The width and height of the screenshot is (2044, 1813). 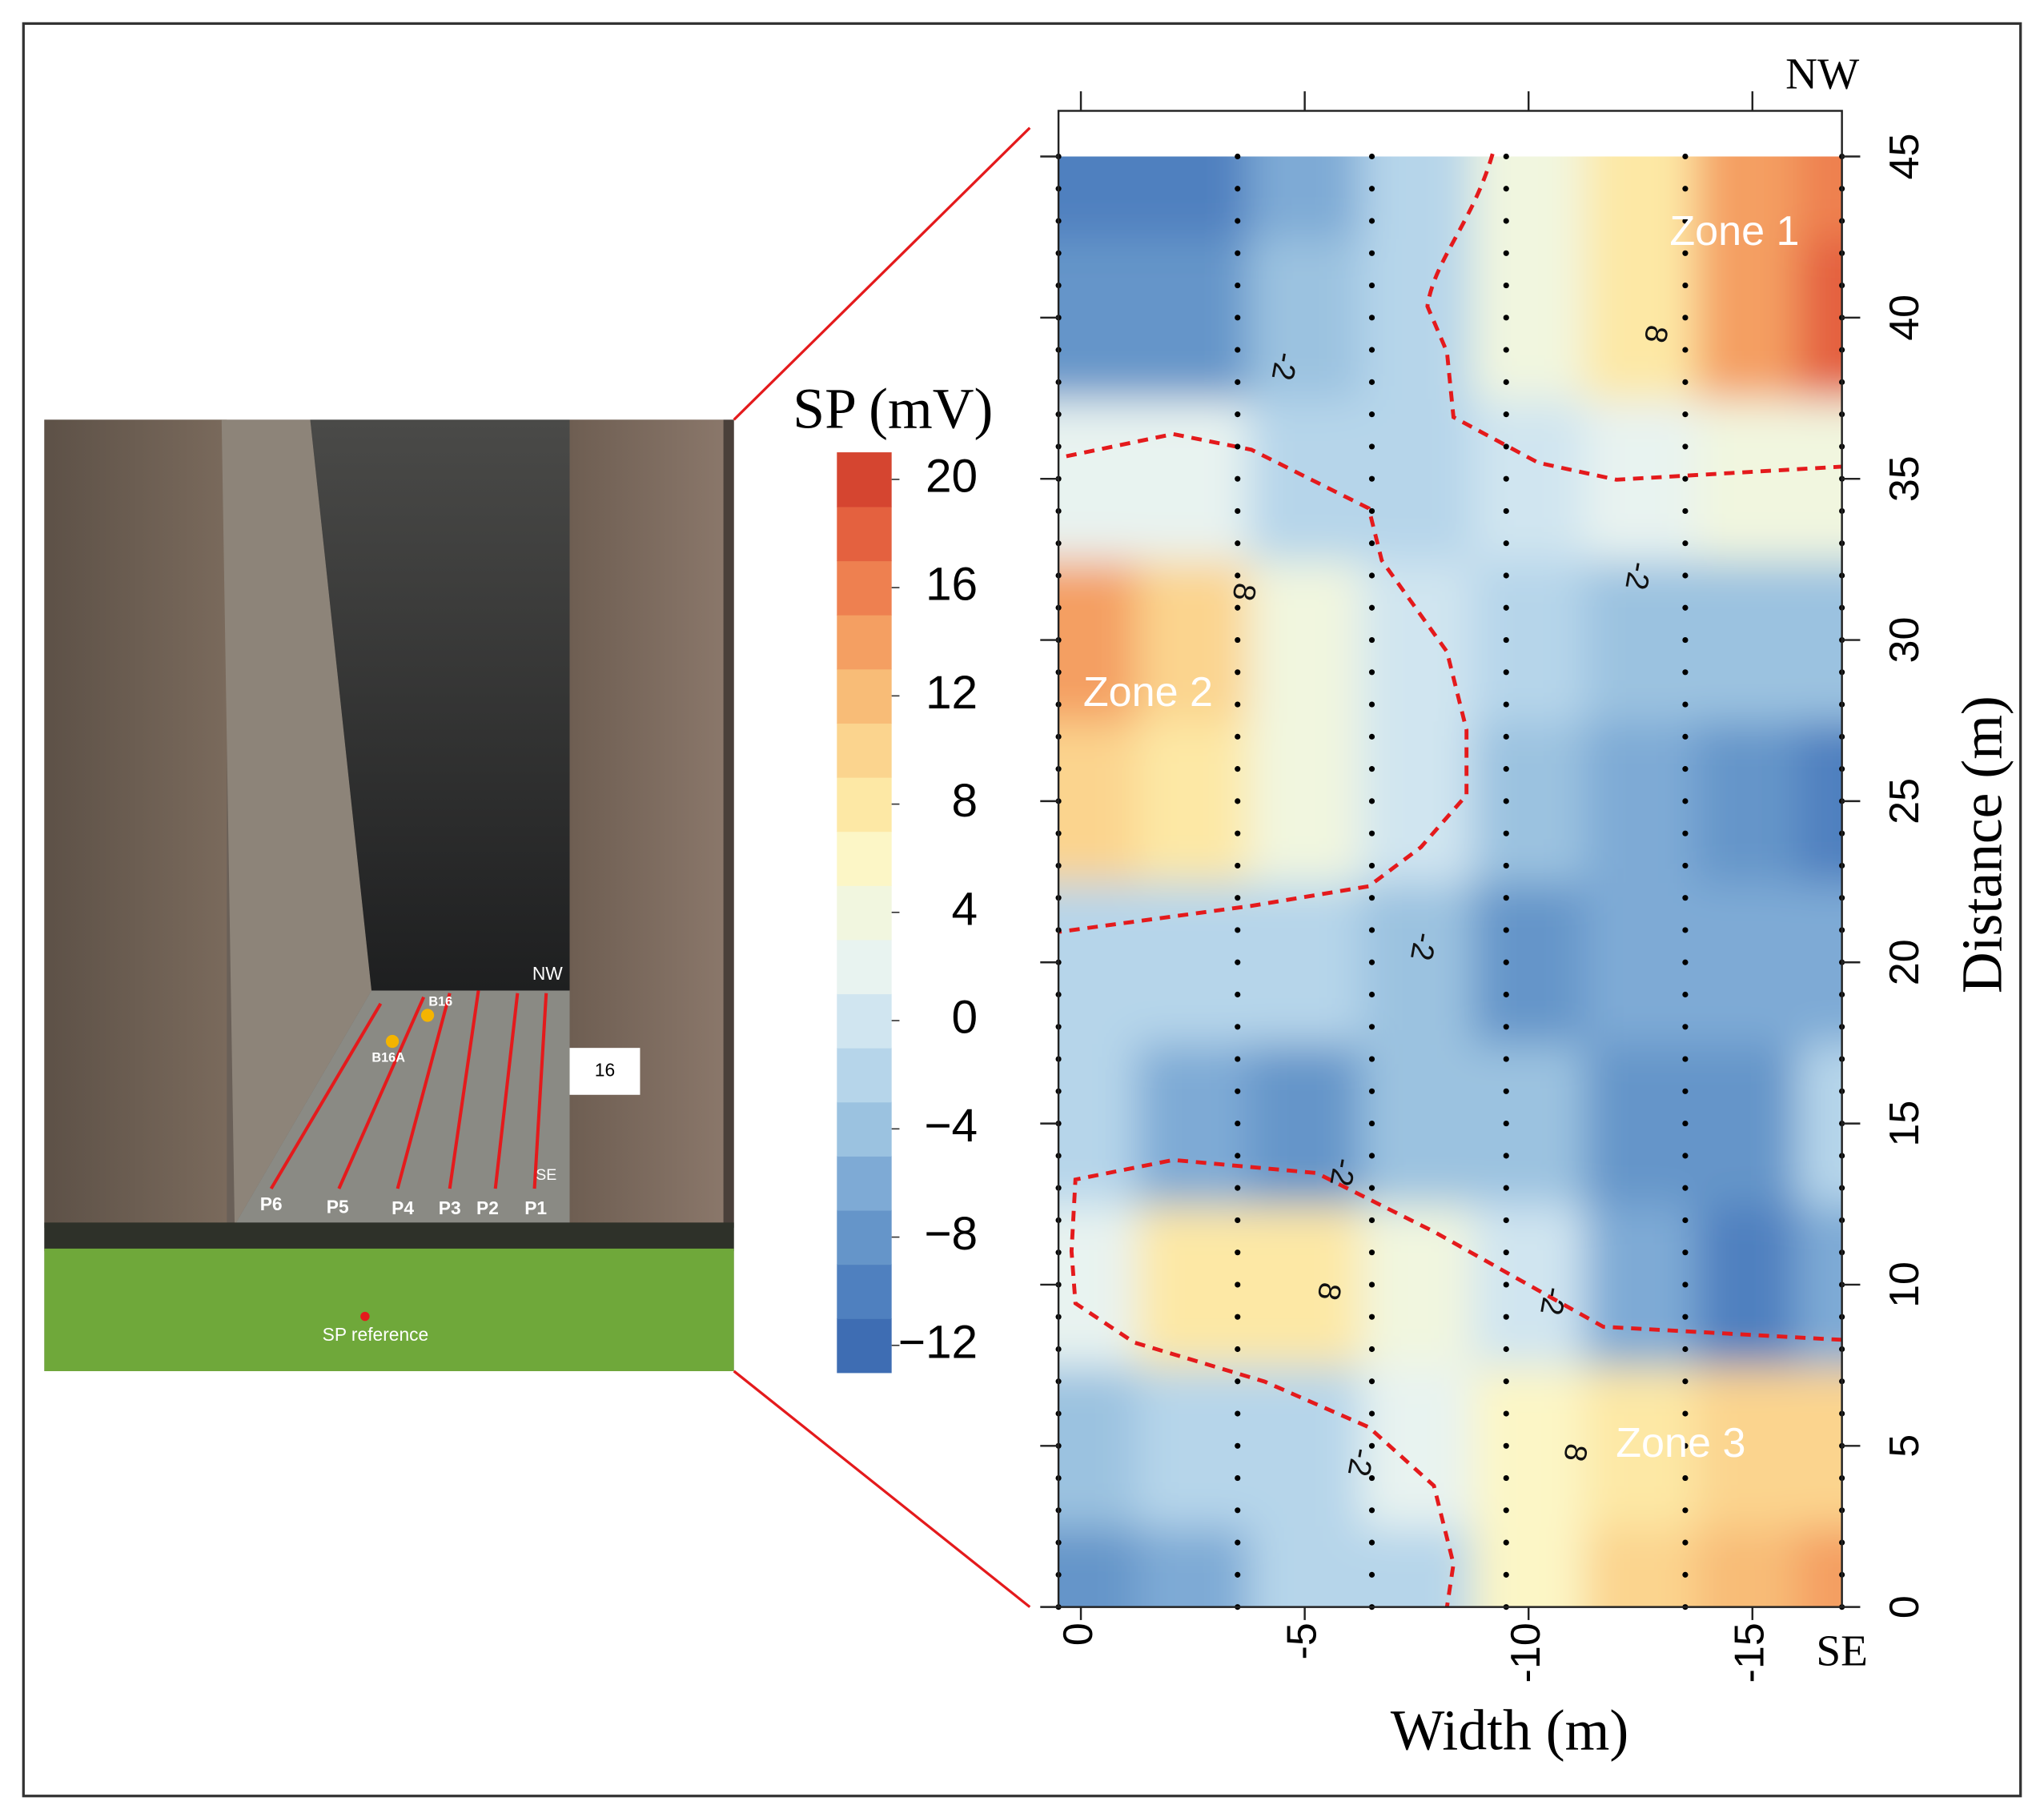 What do you see at coordinates (427, 1015) in the screenshot?
I see `borehole` at bounding box center [427, 1015].